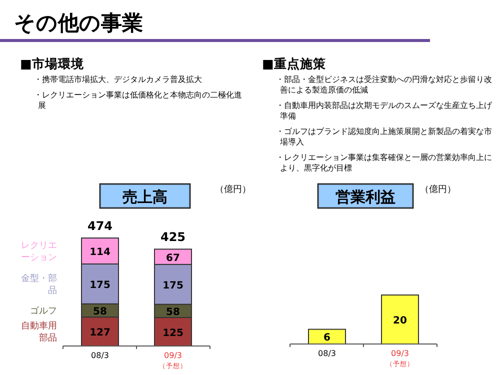 This screenshot has height=375, width=500. I want to click on data-label: 125, so click(173, 333).